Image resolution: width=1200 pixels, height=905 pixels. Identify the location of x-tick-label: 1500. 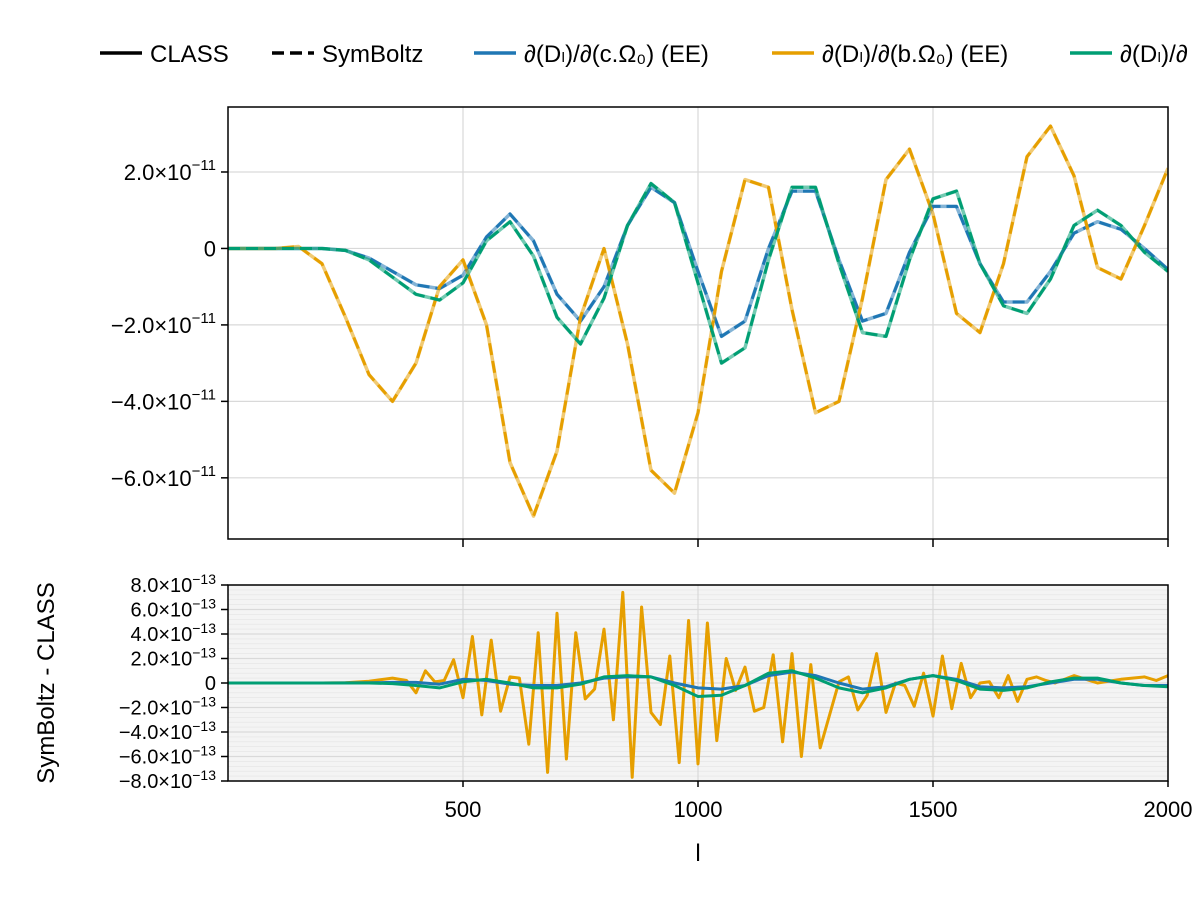
(933, 809).